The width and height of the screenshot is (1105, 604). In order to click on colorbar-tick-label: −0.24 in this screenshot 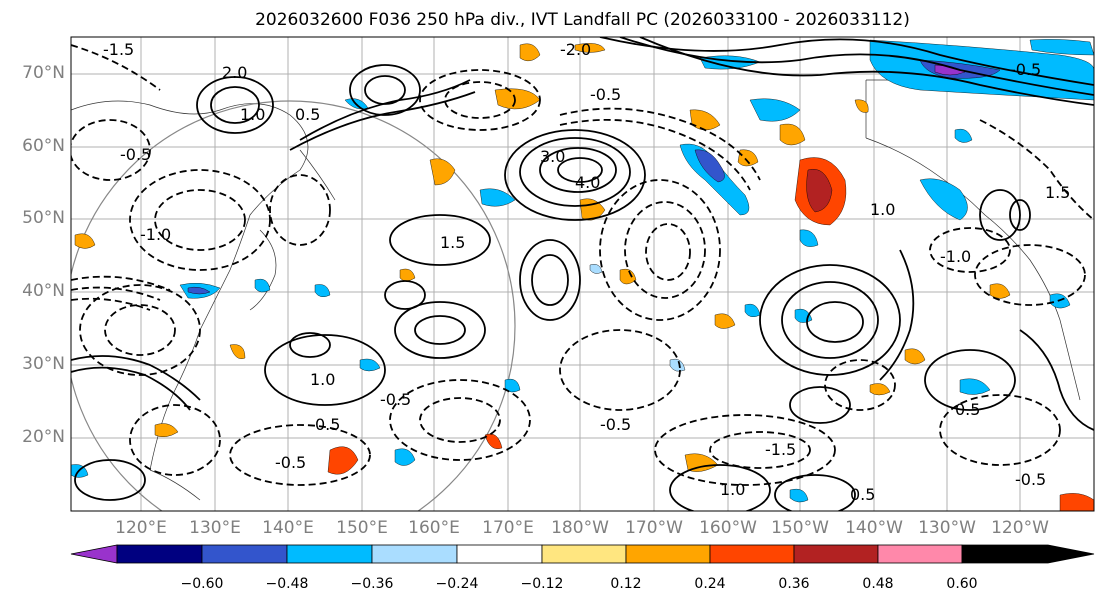, I will do `click(457, 584)`.